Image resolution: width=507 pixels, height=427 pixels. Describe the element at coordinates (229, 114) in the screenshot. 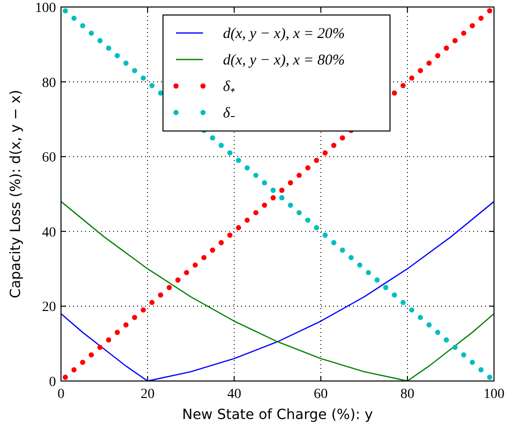

I see `legend-label: δ₋` at that location.